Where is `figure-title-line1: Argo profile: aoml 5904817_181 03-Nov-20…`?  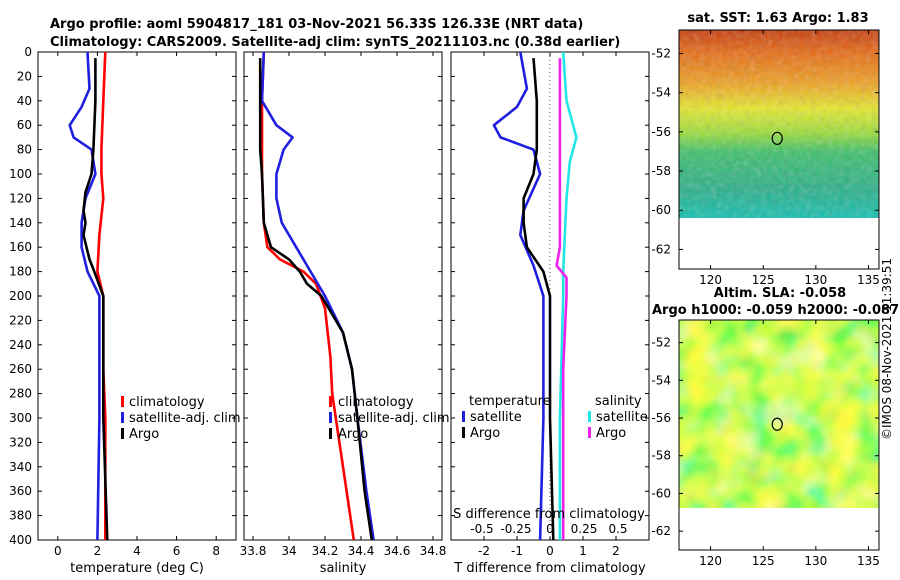 figure-title-line1: Argo profile: aoml 5904817_181 03-Nov-20… is located at coordinates (316, 24).